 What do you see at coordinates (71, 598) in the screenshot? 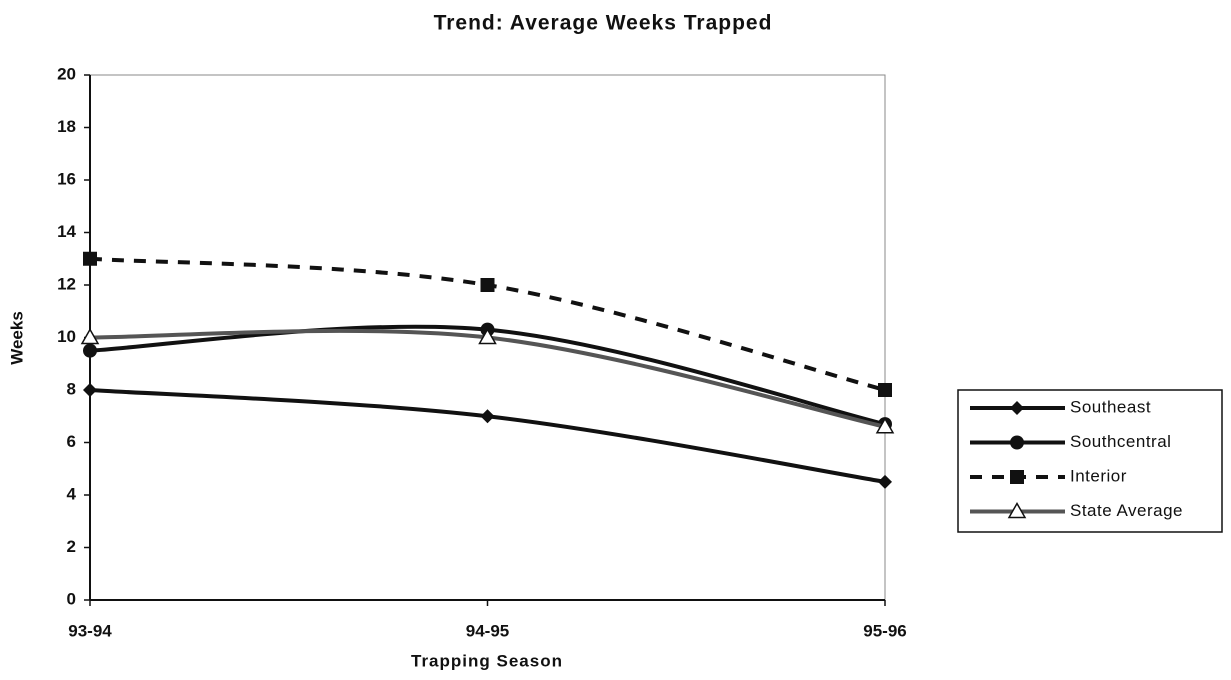
I see `y-tick-label: 0` at bounding box center [71, 598].